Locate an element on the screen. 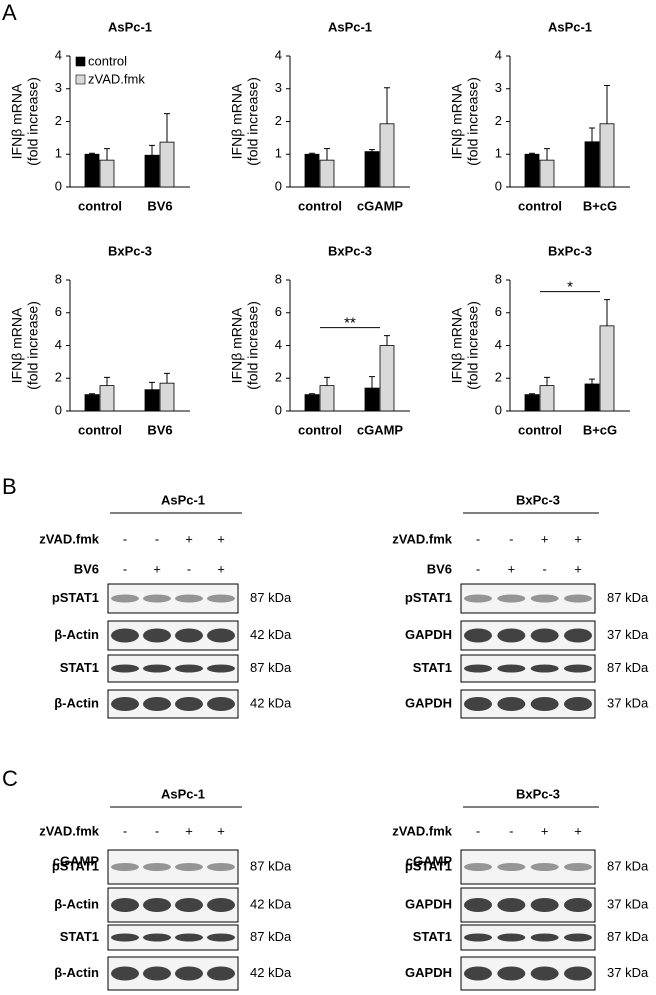 The width and height of the screenshot is (656, 995). y-tick-label: 6 is located at coordinates (58, 311).